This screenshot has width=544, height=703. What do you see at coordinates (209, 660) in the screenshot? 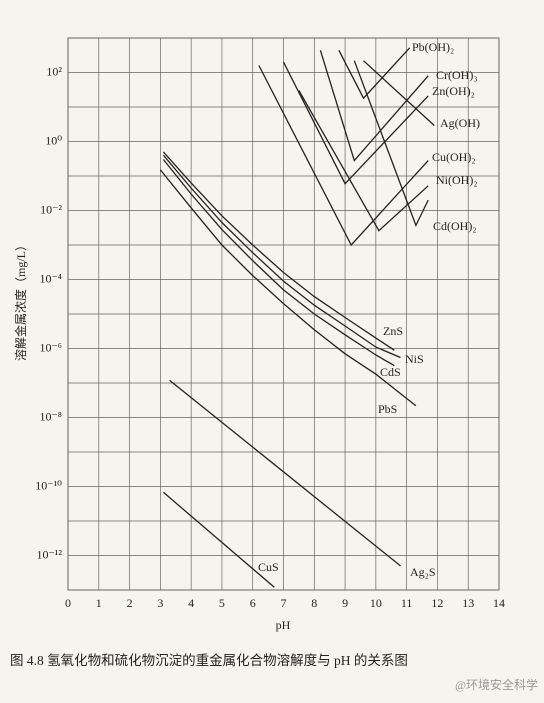
I see `caption: 图 4.8 氢氧化物和硫化物沉淀的重金属化合物溶解度与 pH 的关系图` at bounding box center [209, 660].